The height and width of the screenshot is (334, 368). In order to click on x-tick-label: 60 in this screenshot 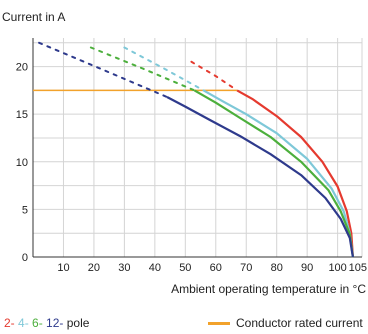, I will do `click(216, 268)`.